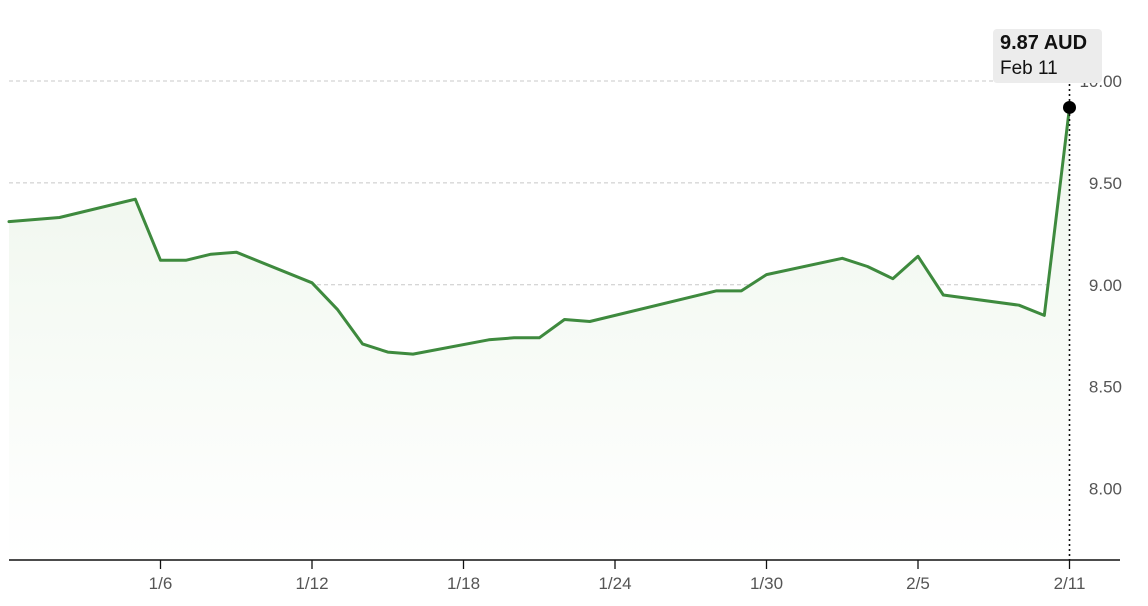 This screenshot has width=1148, height=606. I want to click on y-tick-label: 9.00, so click(1105, 285).